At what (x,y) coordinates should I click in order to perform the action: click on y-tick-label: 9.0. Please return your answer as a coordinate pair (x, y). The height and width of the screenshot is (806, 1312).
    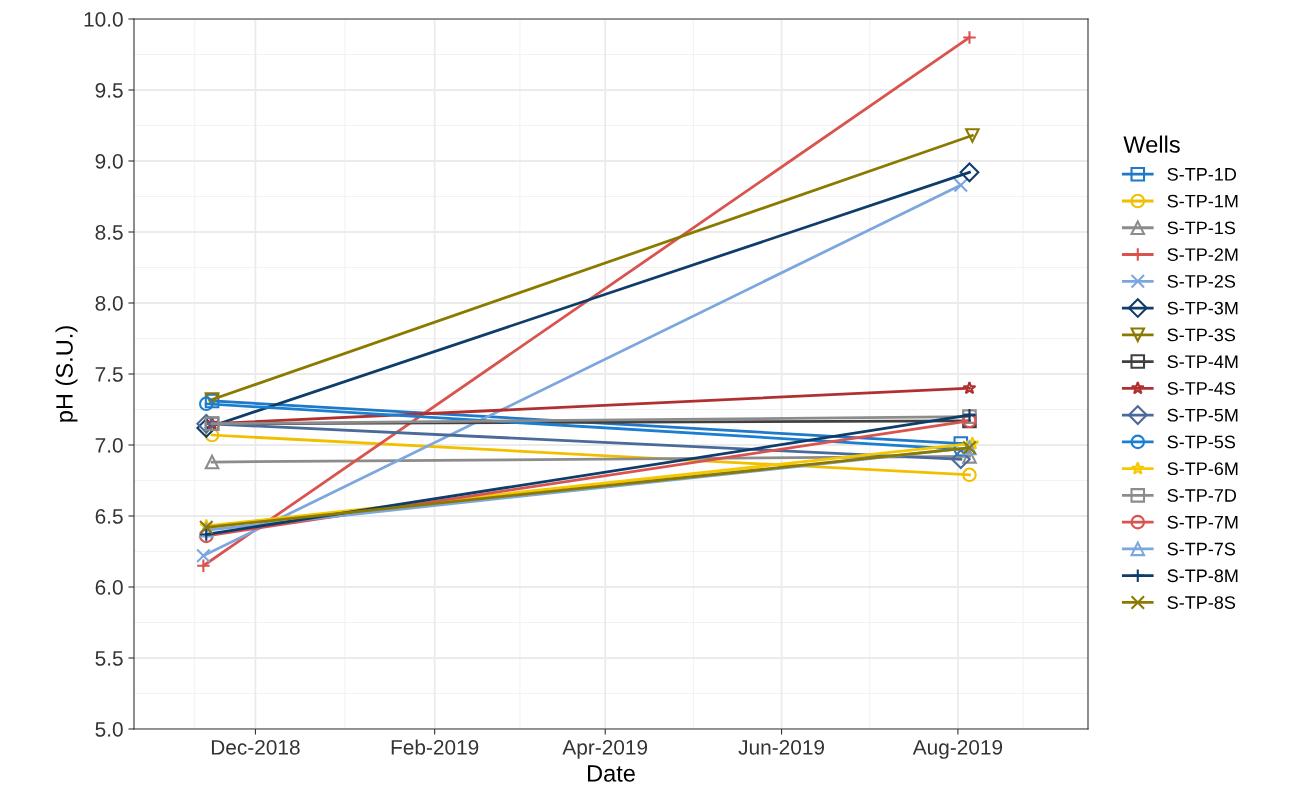
    Looking at the image, I should click on (109, 161).